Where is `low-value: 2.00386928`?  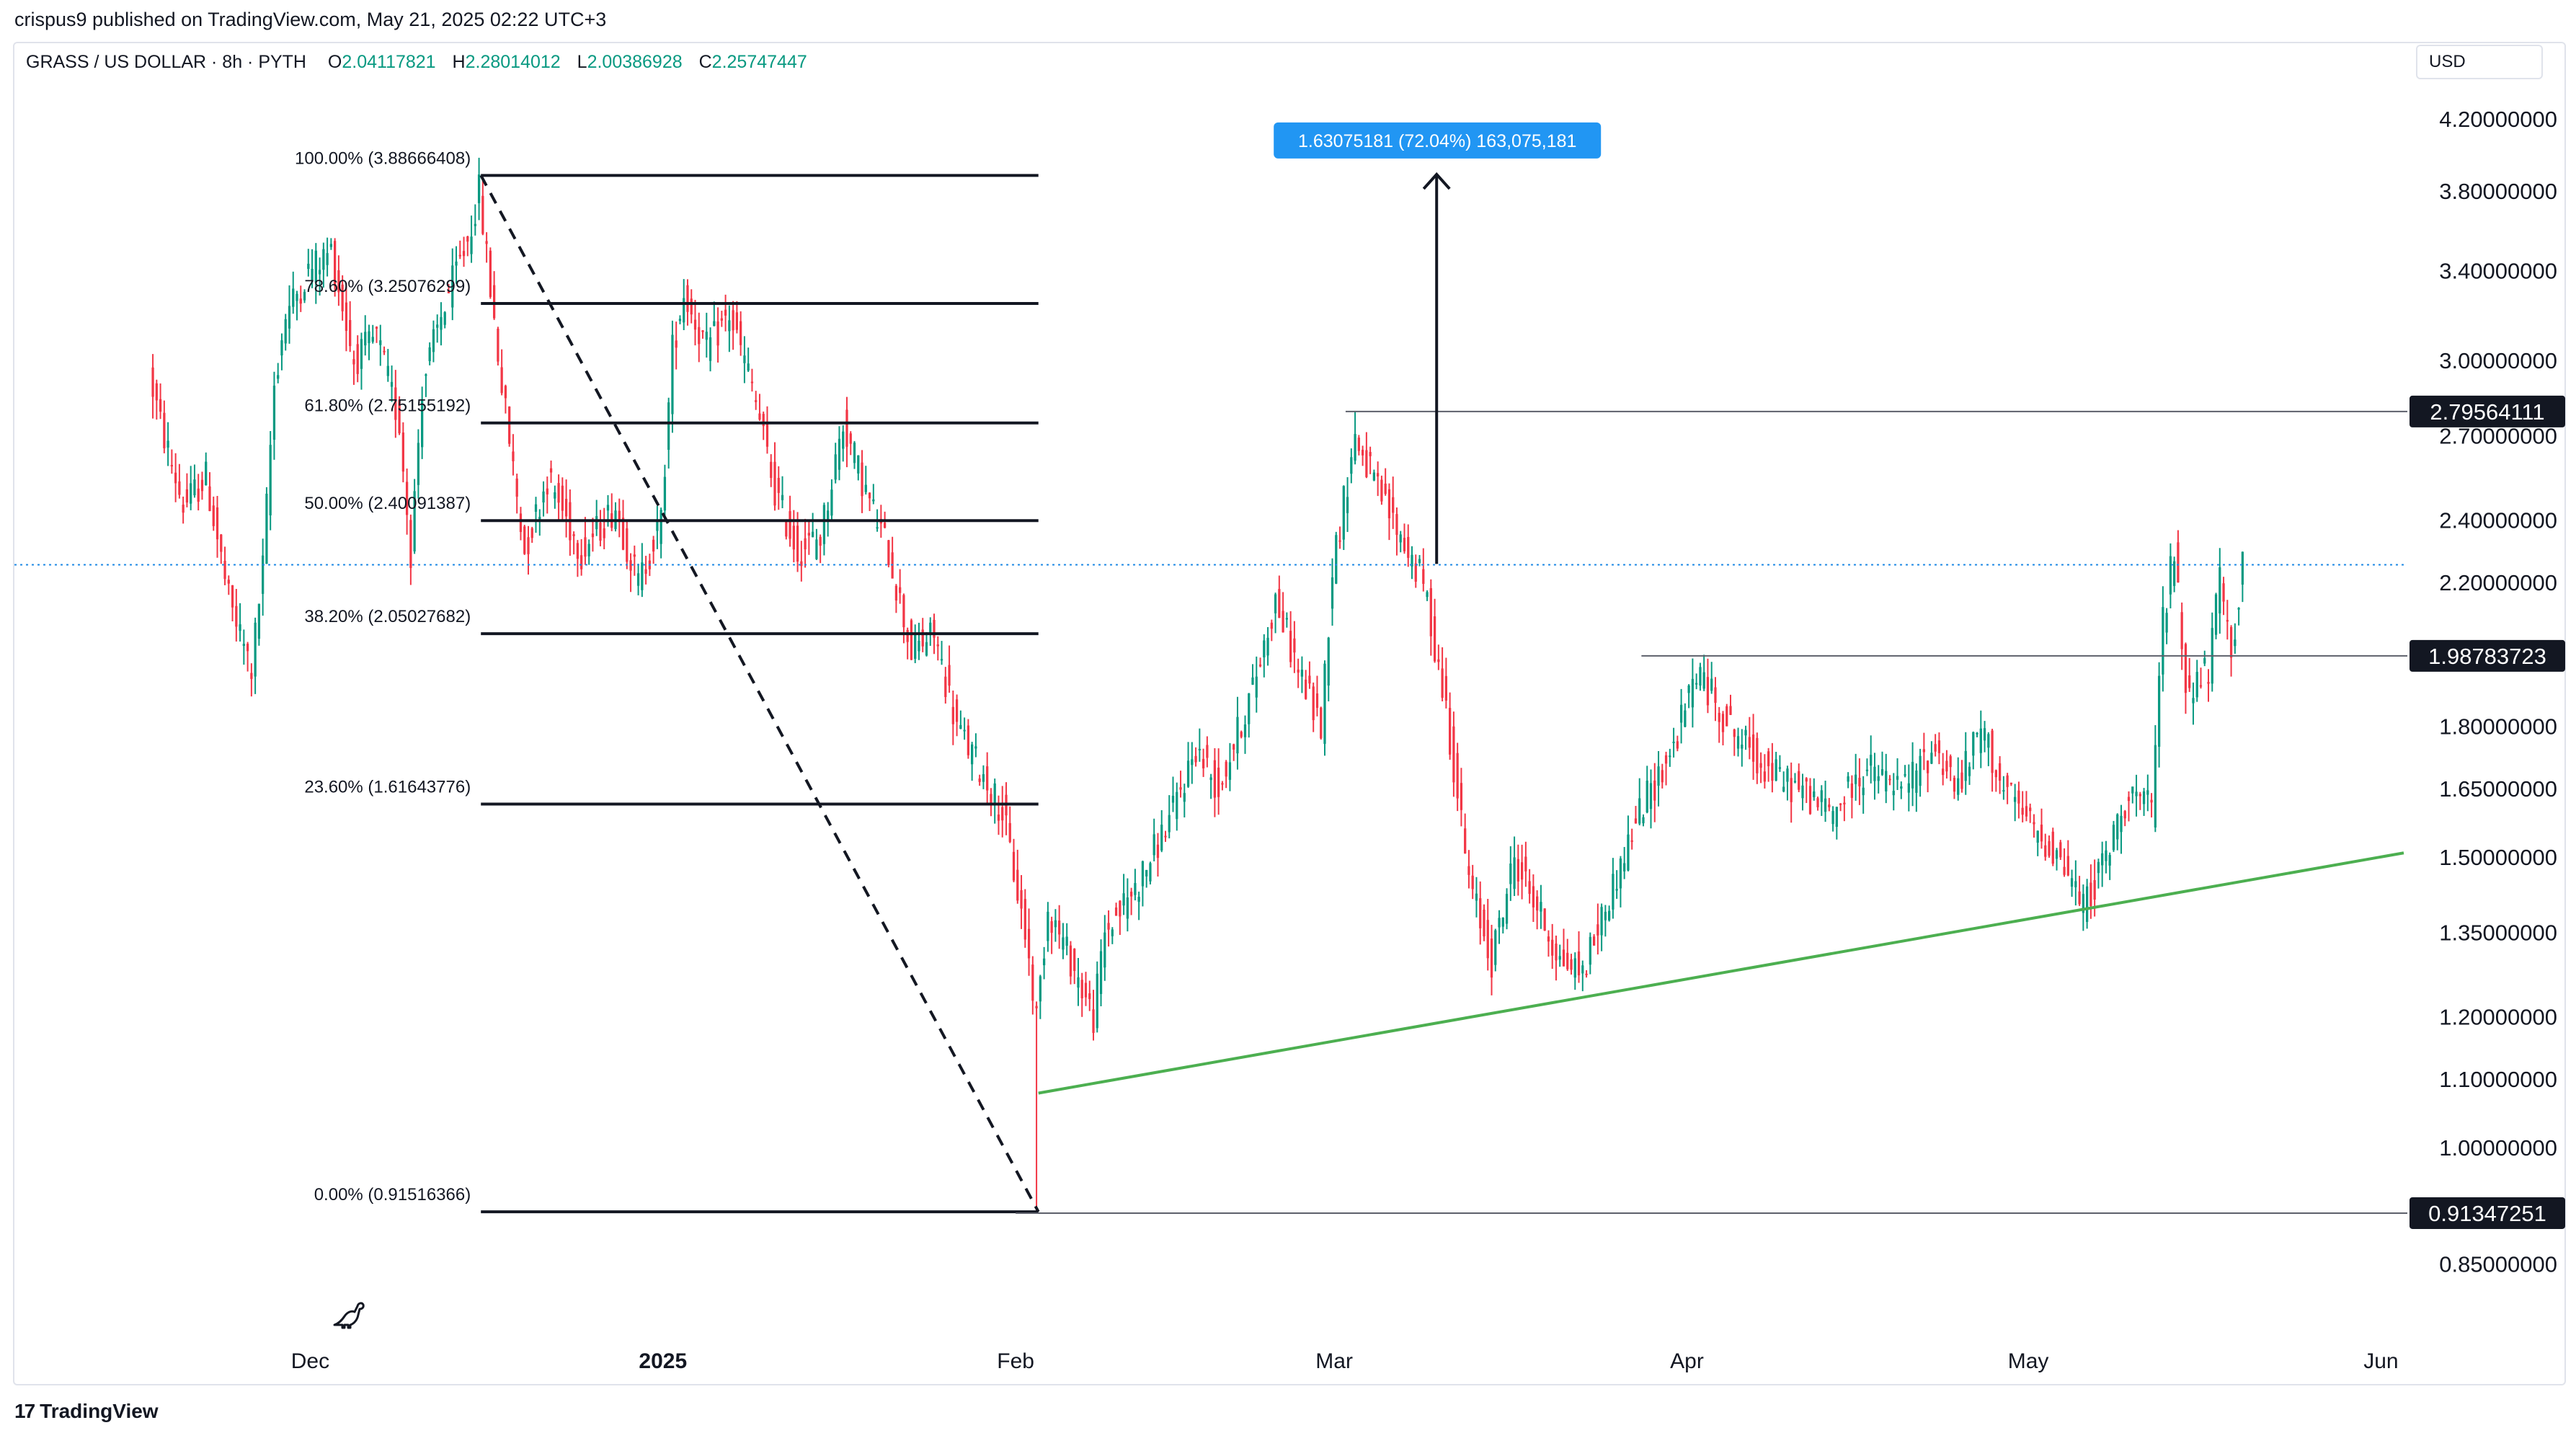 low-value: 2.00386928 is located at coordinates (635, 62).